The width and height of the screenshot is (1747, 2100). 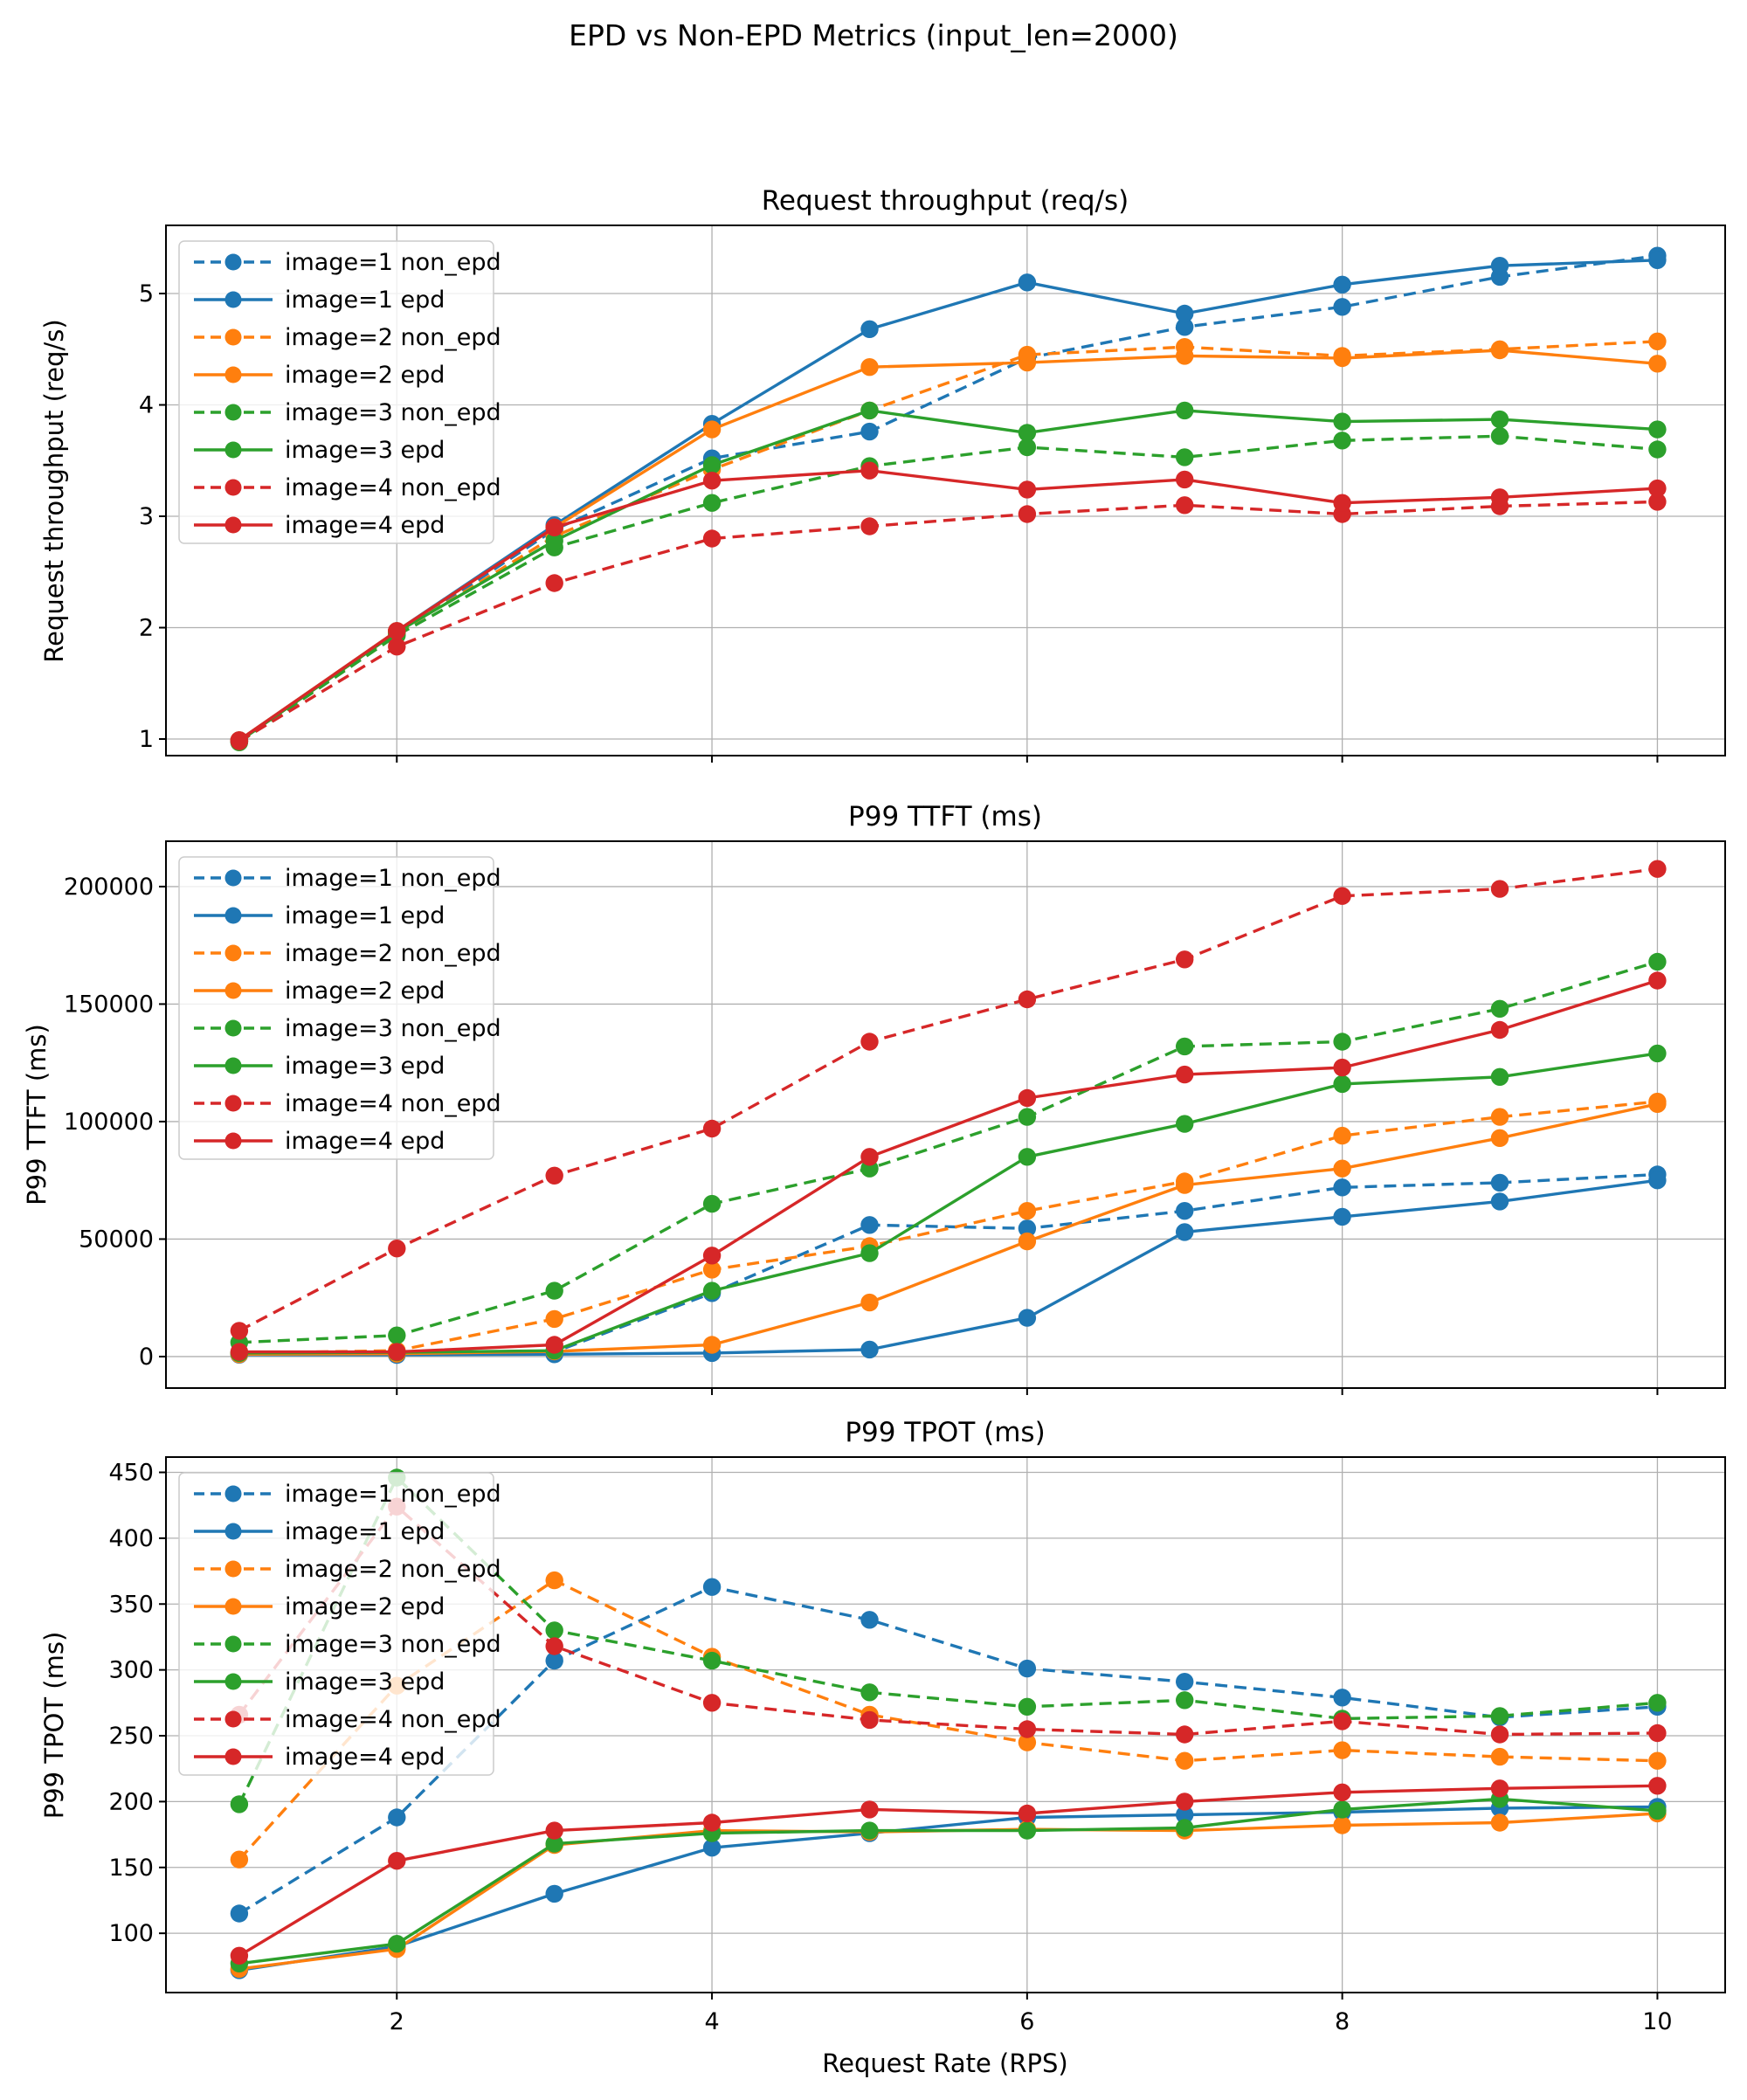 I want to click on legend-item-image-1-epd: image=1 epd, so click(x=319, y=300).